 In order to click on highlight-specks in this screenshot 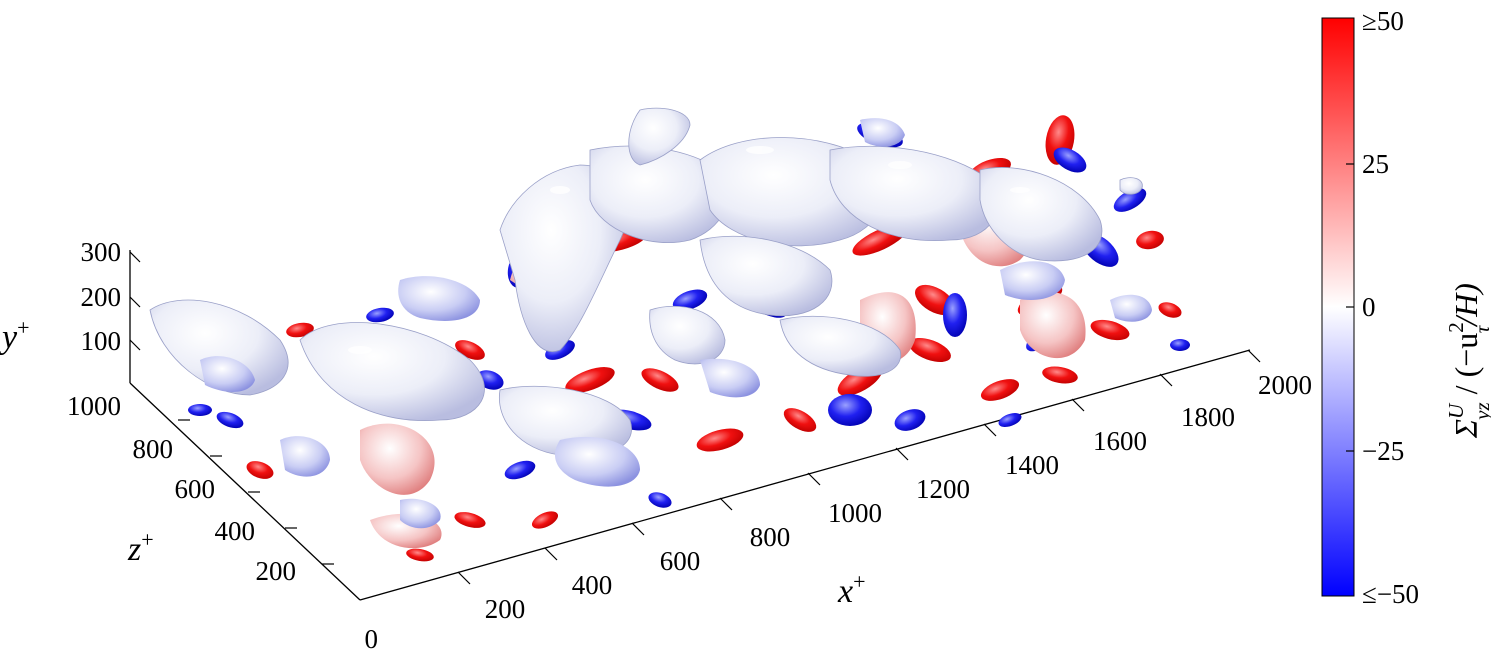, I will do `click(689, 250)`.